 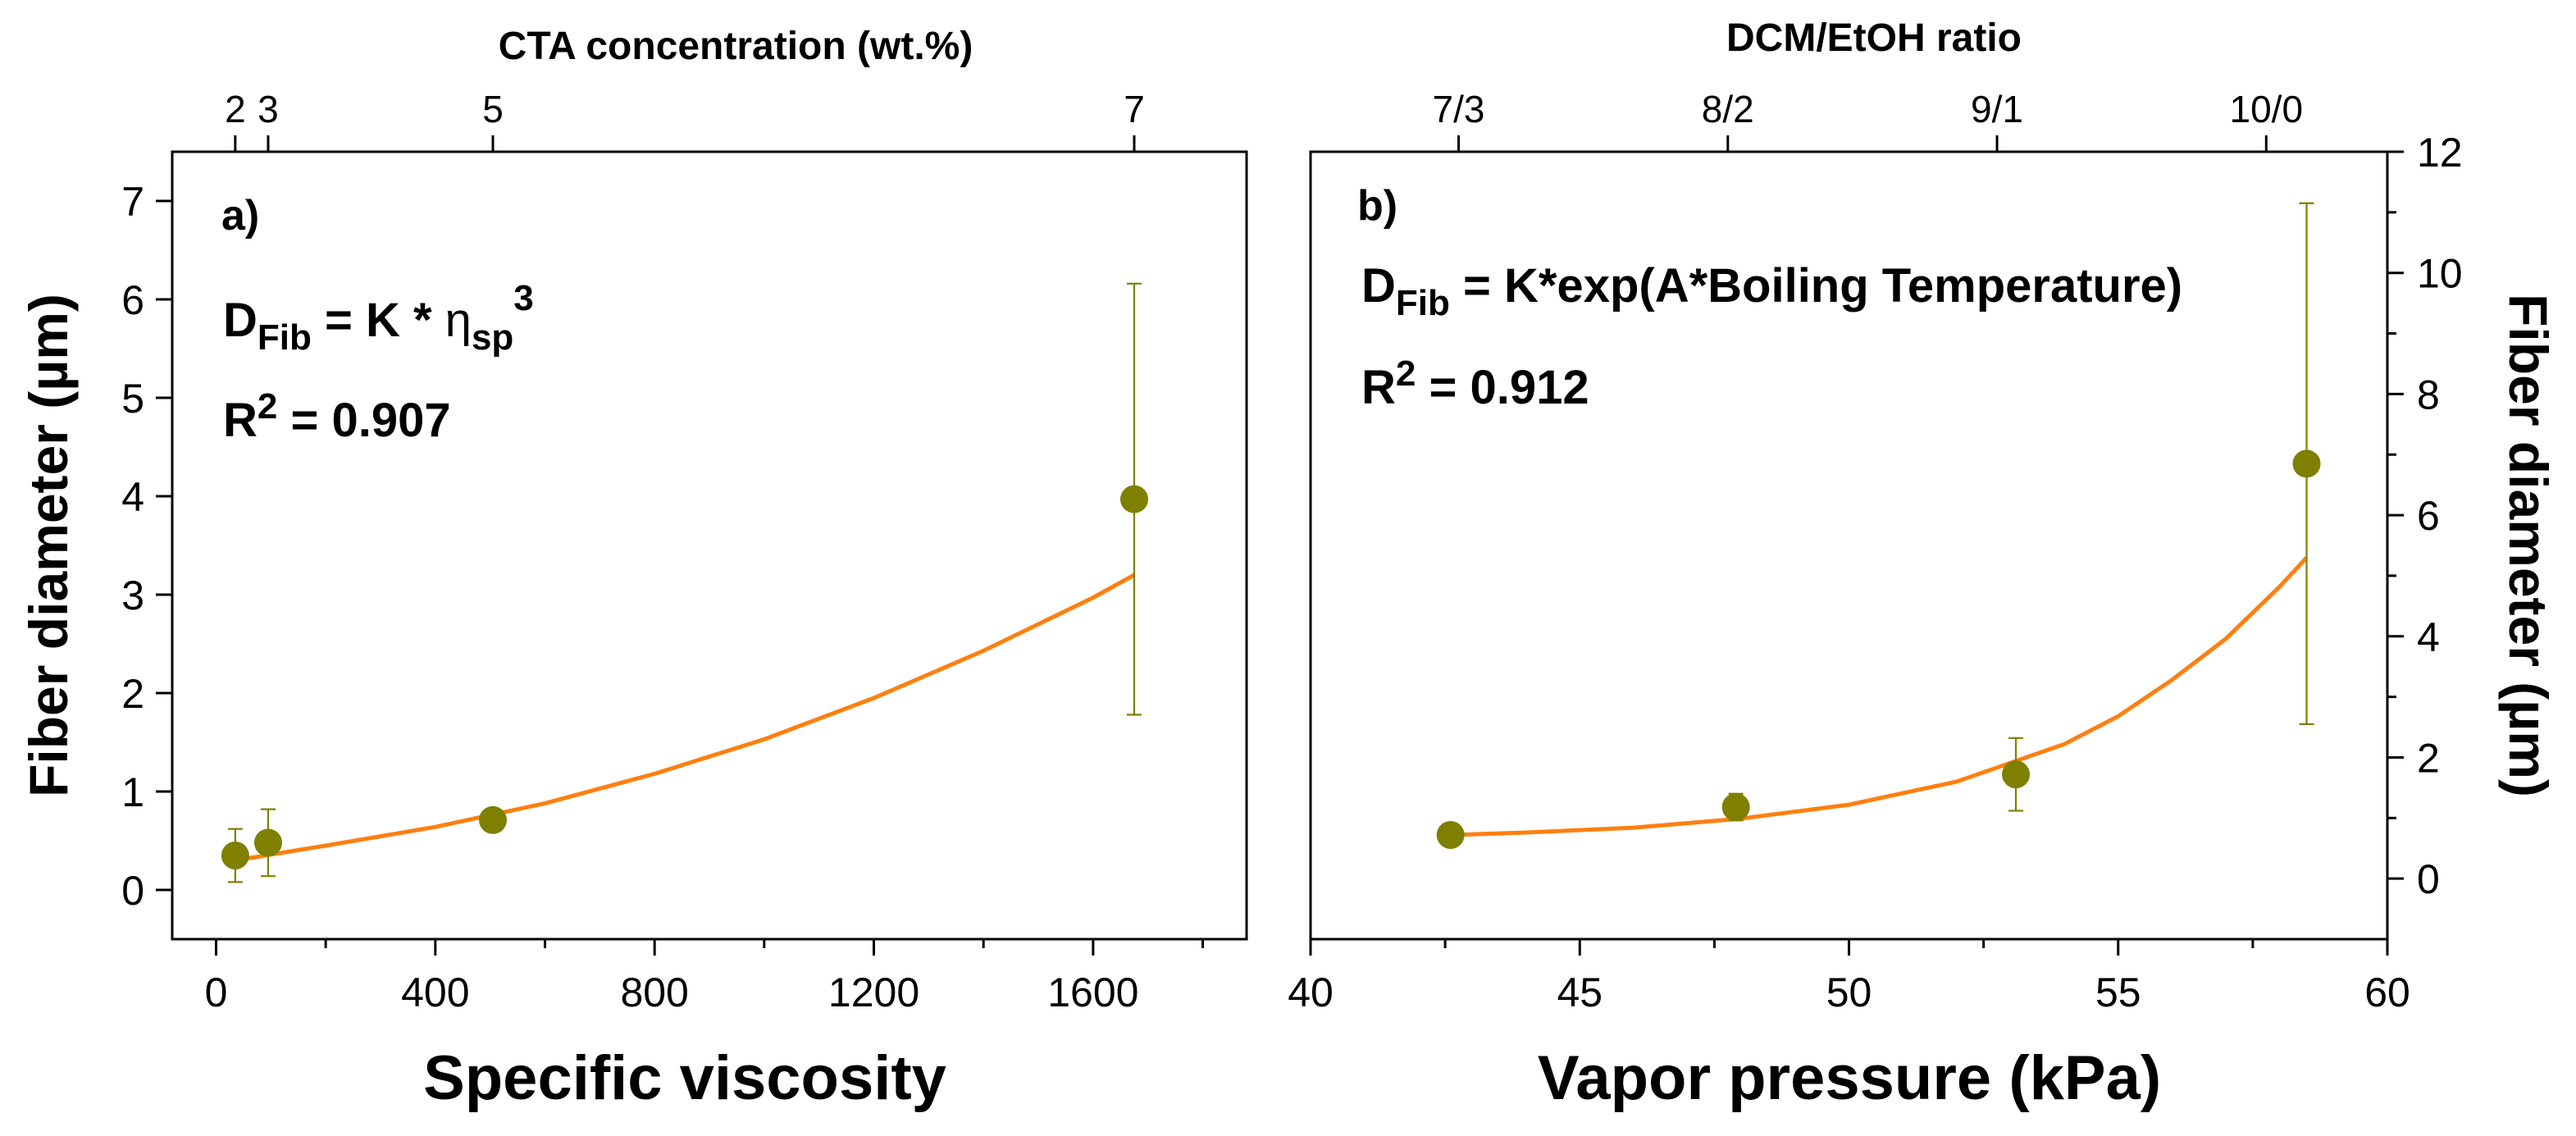 What do you see at coordinates (458, 321) in the screenshot?
I see `panel-a-eq-var: η` at bounding box center [458, 321].